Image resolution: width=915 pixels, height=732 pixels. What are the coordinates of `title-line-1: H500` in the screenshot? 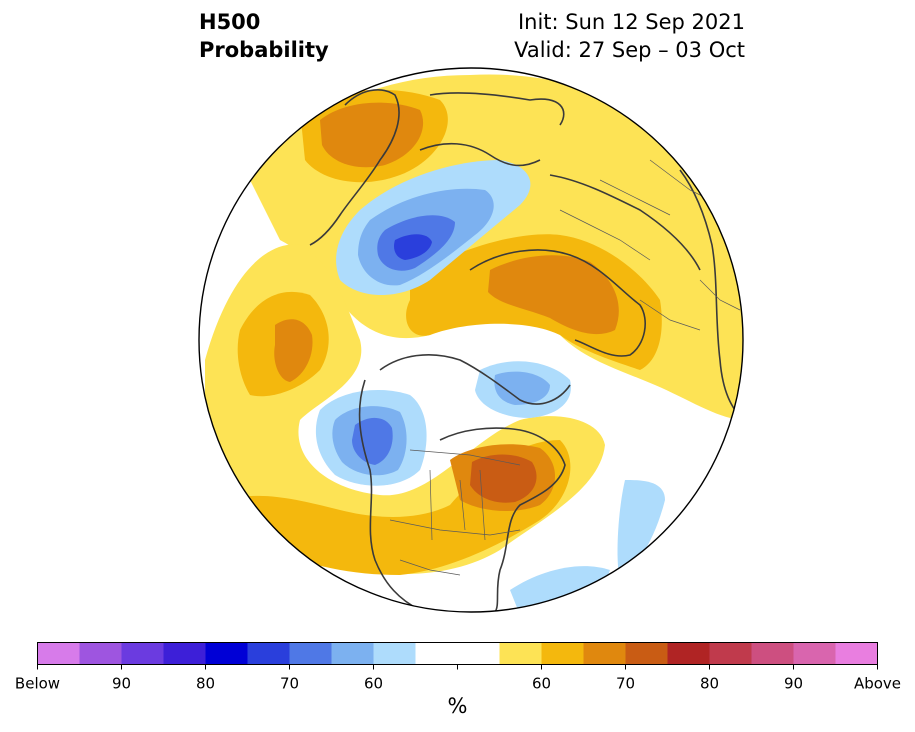 It's located at (230, 22).